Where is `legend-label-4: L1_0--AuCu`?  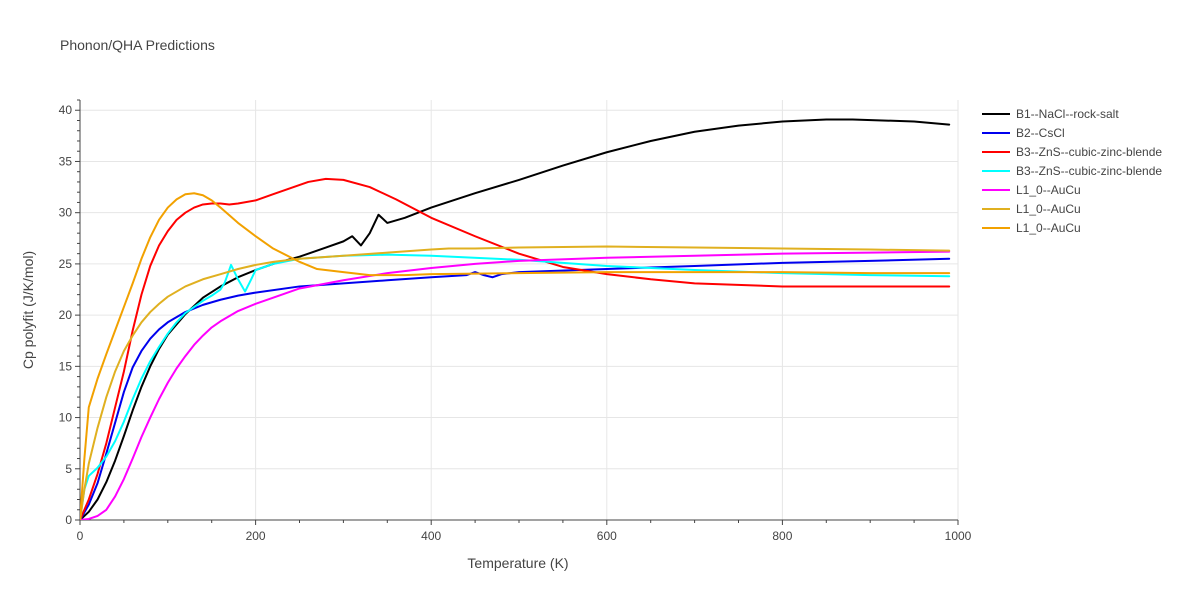 legend-label-4: L1_0--AuCu is located at coordinates (1048, 190).